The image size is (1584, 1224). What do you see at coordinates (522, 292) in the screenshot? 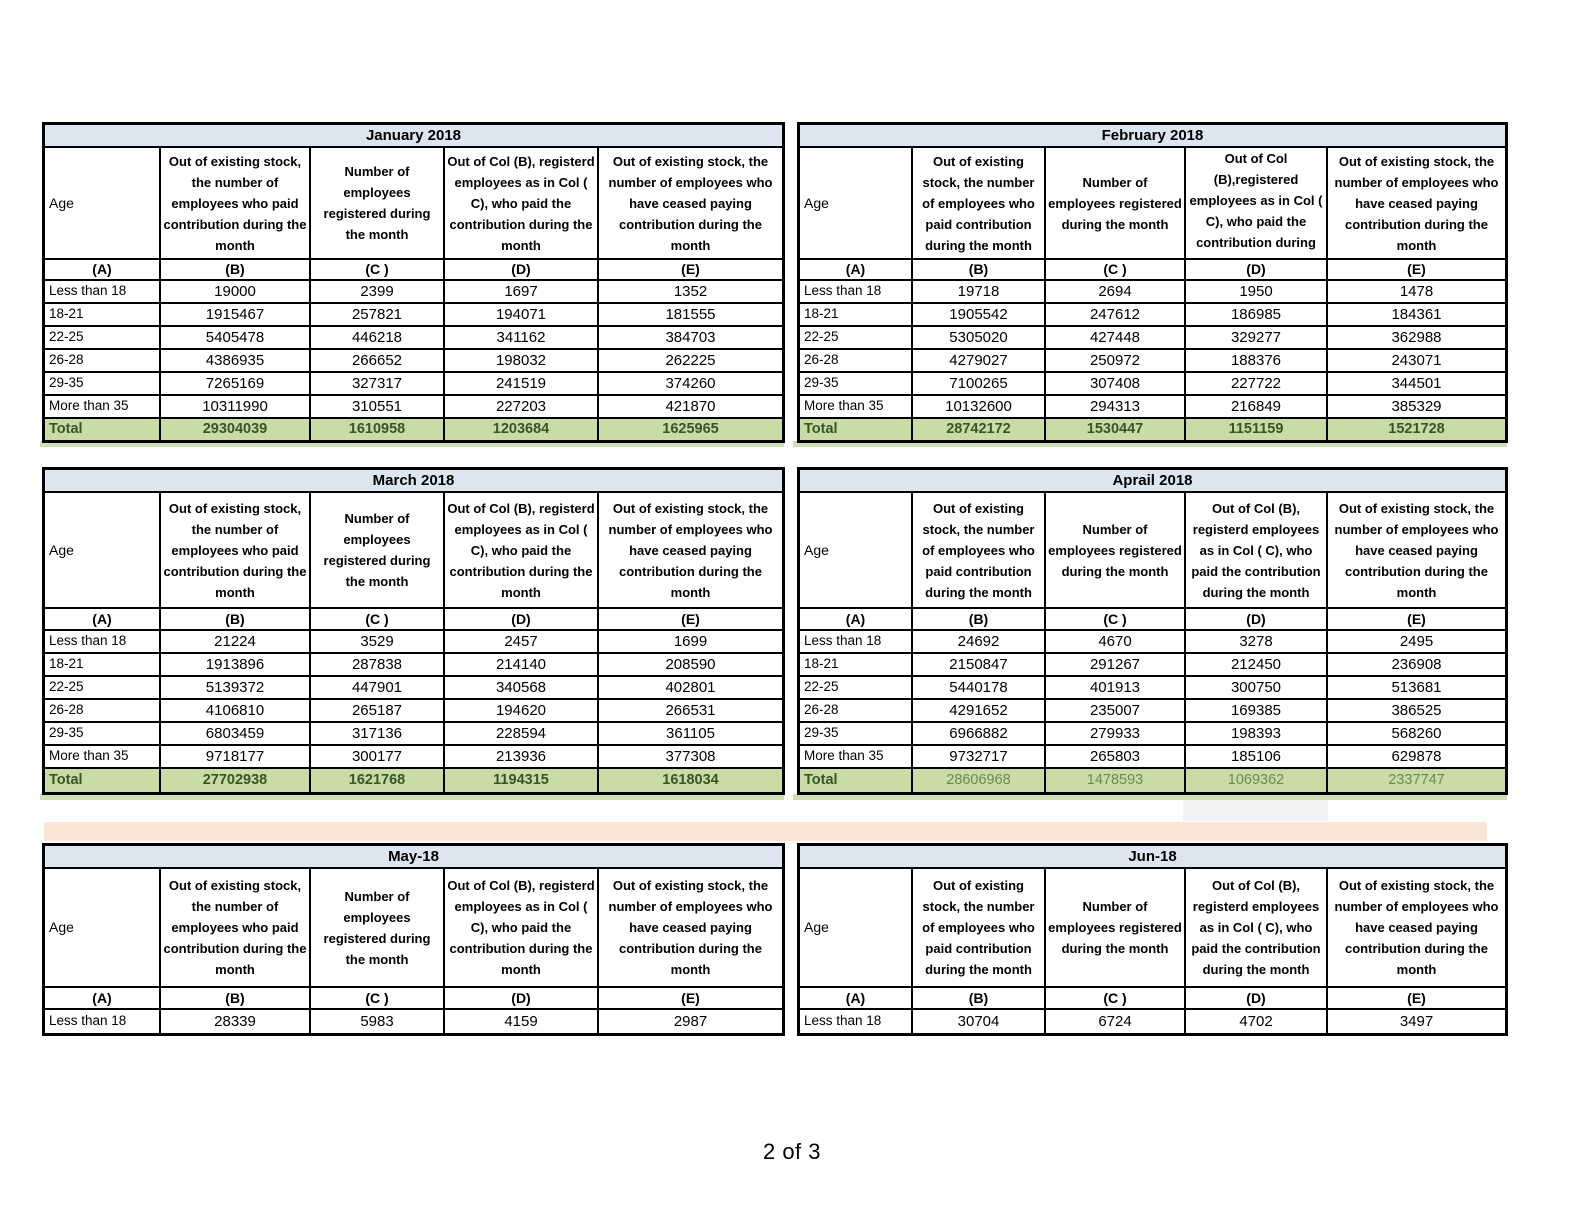
I see `value-cell: 1697` at bounding box center [522, 292].